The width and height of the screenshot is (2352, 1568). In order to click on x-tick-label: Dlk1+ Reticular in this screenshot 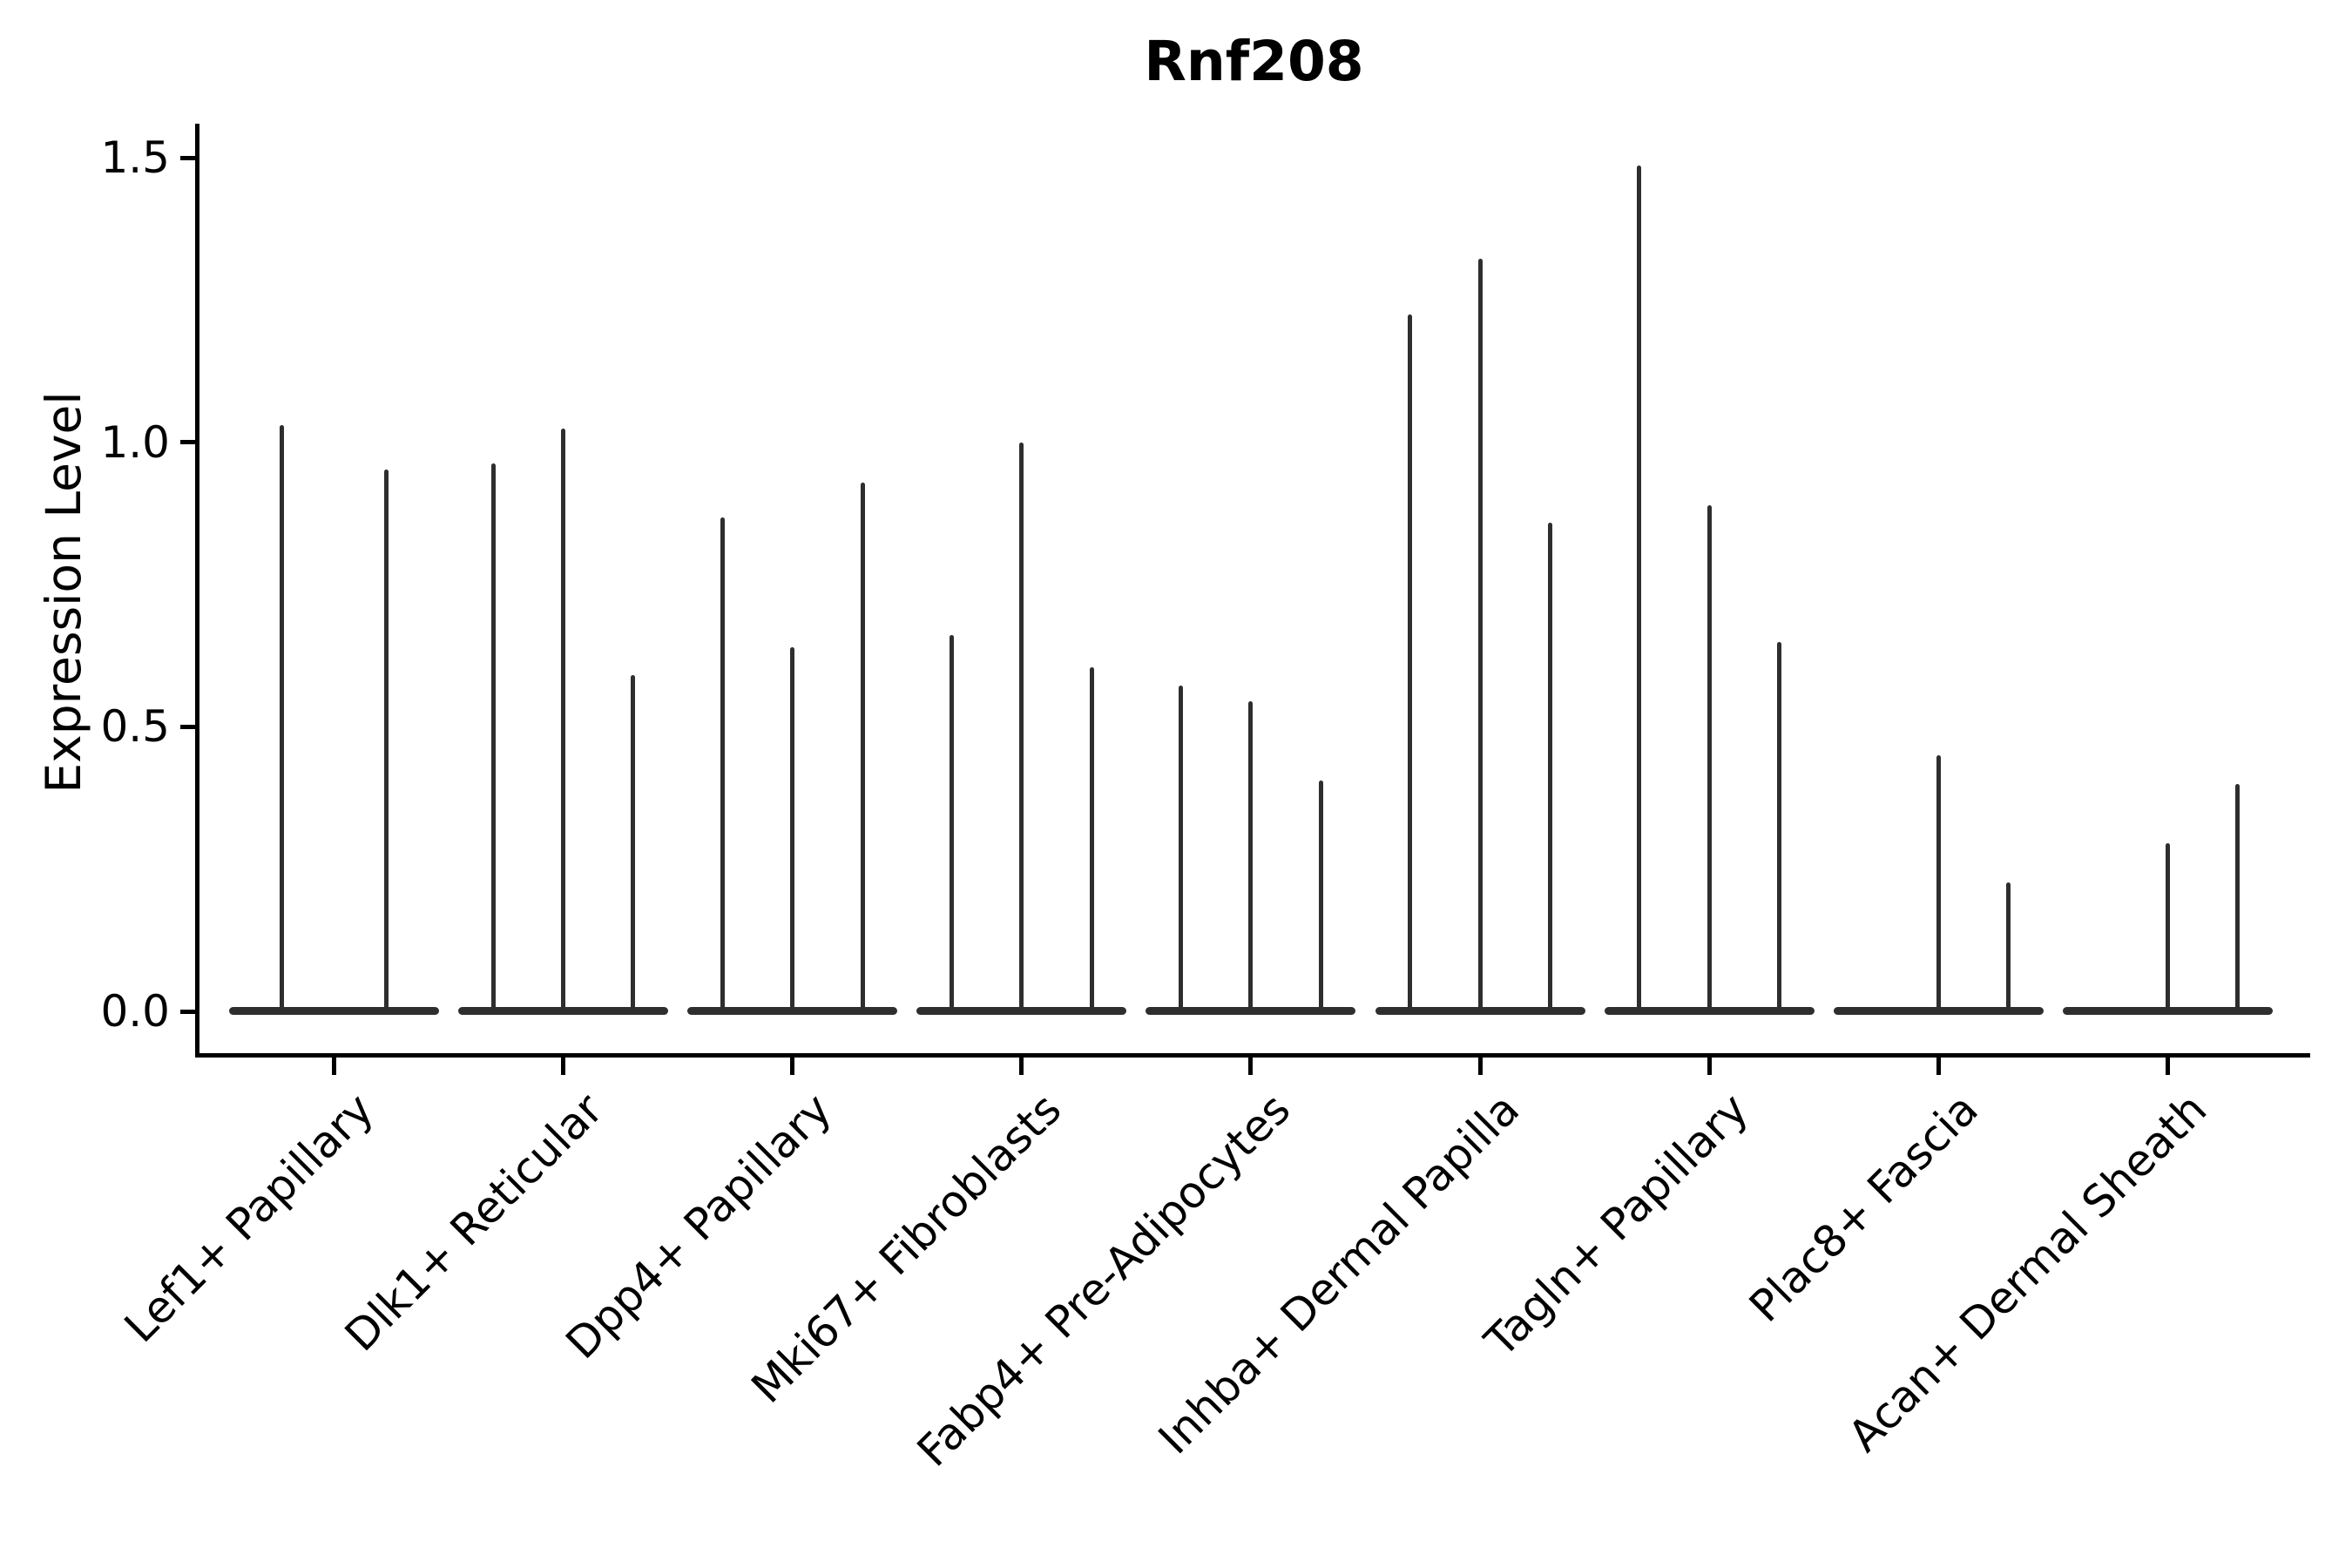, I will do `click(474, 1223)`.